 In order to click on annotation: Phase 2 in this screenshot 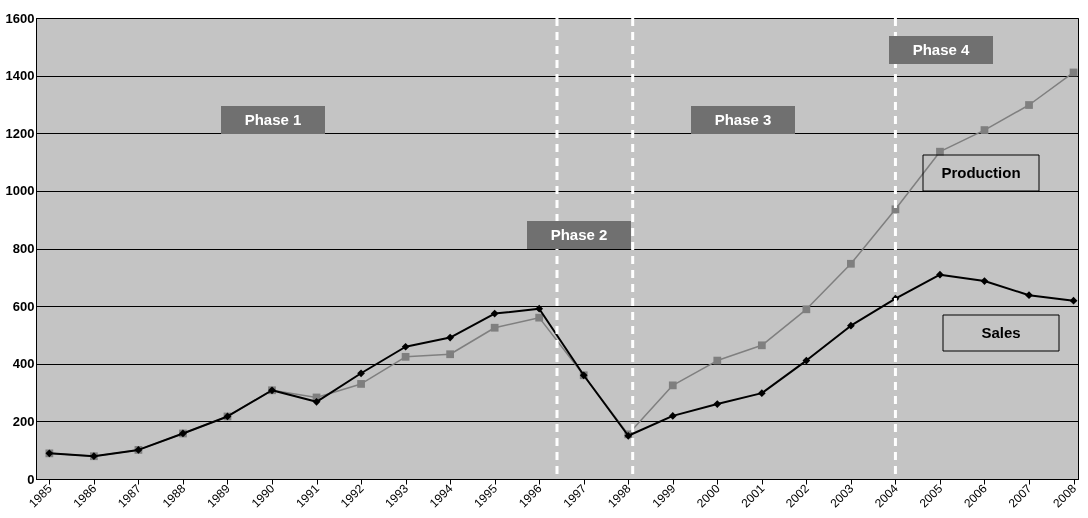, I will do `click(579, 234)`.